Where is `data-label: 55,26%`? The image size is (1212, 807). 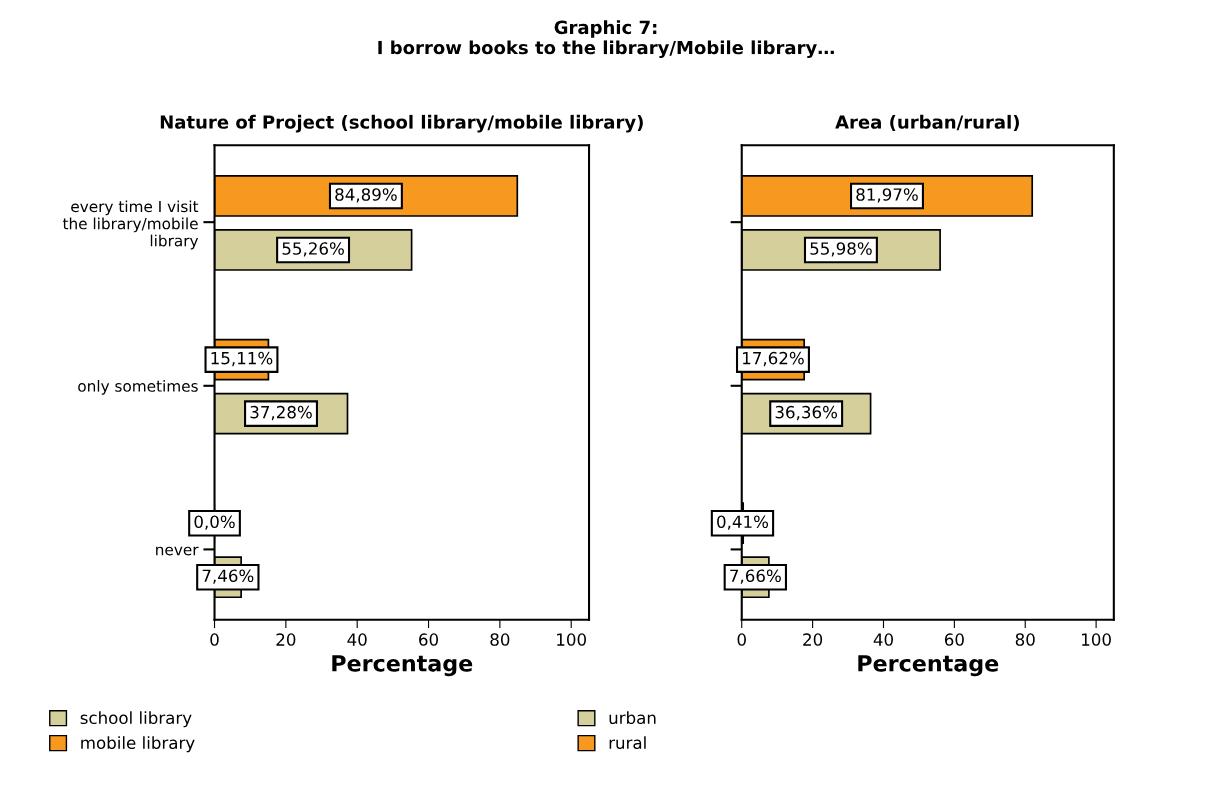 data-label: 55,26% is located at coordinates (313, 249).